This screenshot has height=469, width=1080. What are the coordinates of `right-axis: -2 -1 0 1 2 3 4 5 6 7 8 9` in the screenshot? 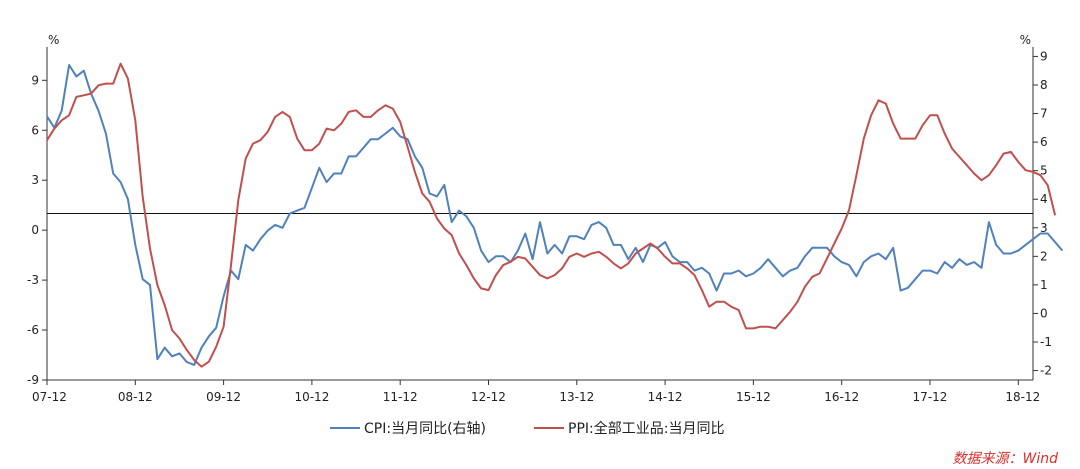 It's located at (1042, 213).